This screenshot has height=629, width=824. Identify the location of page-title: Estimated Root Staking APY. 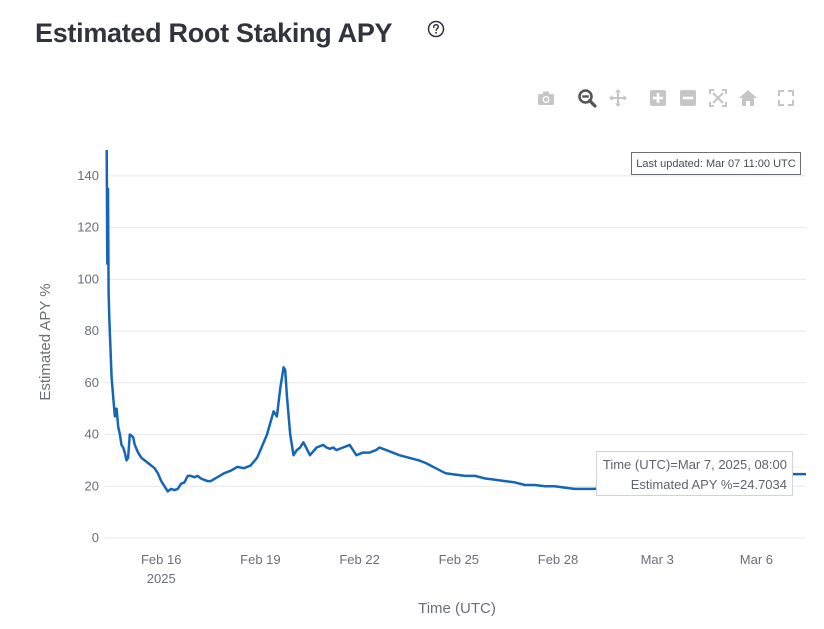
(214, 33).